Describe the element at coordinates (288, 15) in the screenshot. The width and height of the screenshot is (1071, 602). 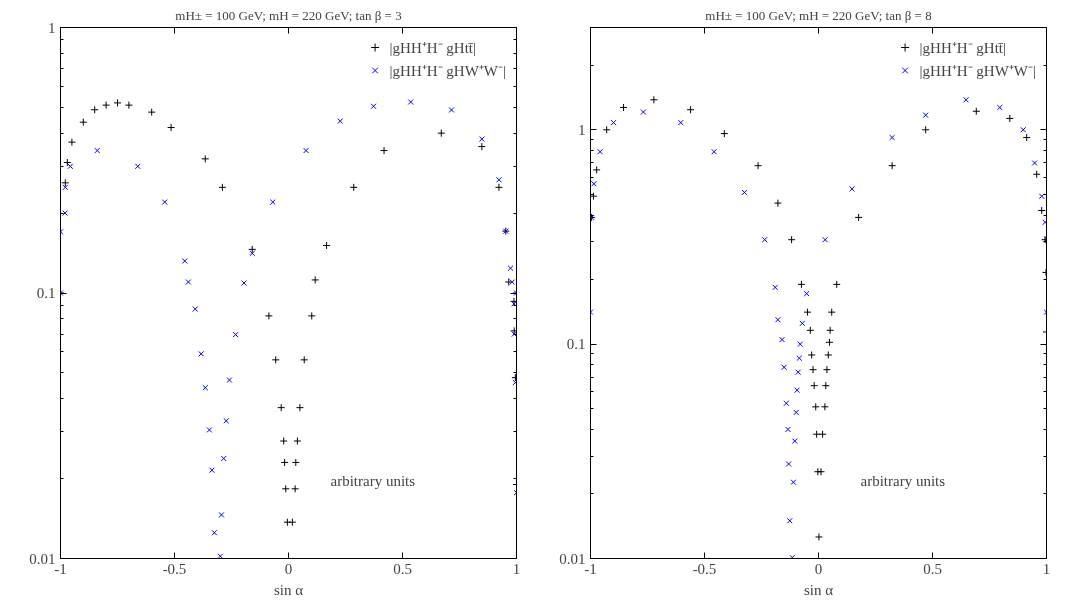
I see `chart-title: mH± = 100 GeV; mH = 220 GeV; tan β = 3` at that location.